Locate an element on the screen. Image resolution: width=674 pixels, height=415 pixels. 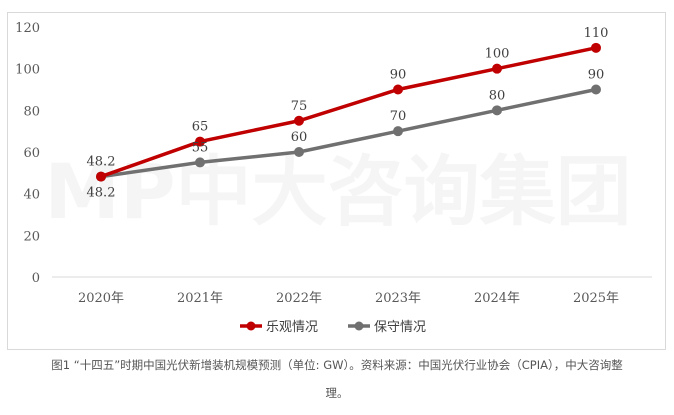
x-tick-label: 2023年 is located at coordinates (398, 298).